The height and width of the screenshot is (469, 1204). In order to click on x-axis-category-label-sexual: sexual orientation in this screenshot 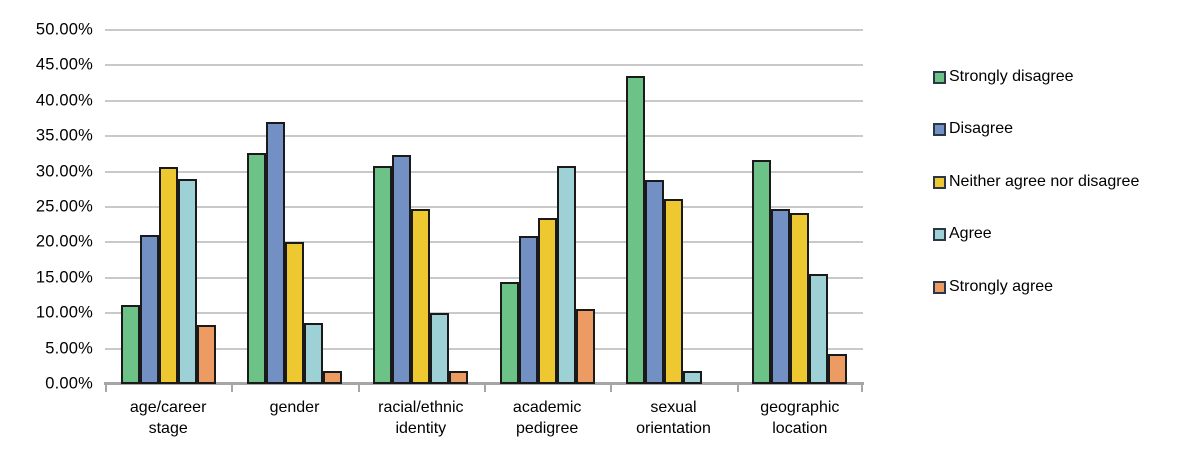, I will do `click(673, 418)`.